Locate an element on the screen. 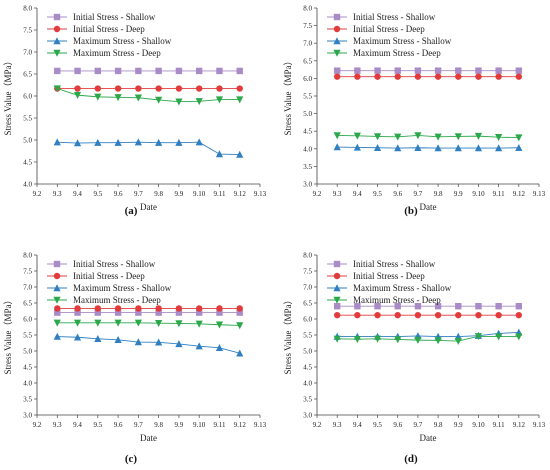  x-tick-label: 9.8 is located at coordinates (438, 425).